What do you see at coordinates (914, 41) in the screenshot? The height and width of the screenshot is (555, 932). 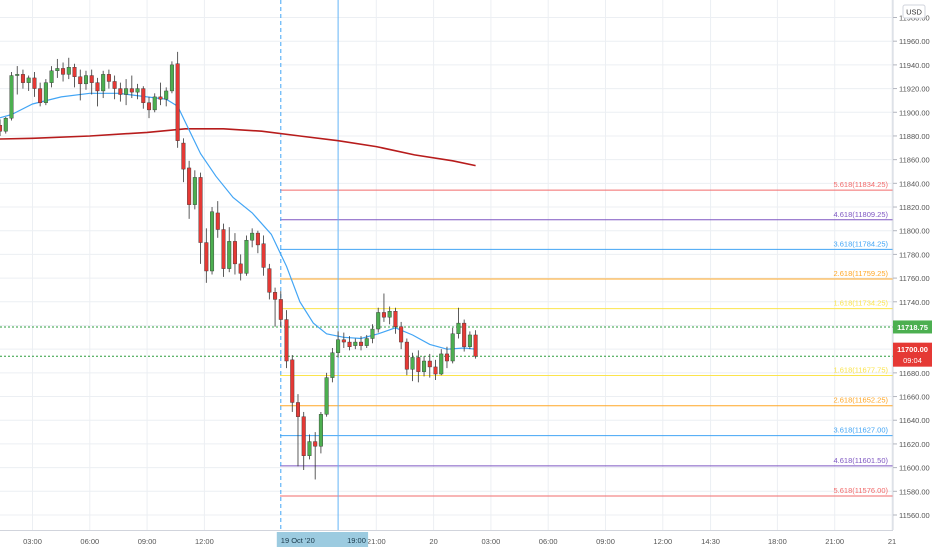 I see `y-tick-label: 11960.00` at bounding box center [914, 41].